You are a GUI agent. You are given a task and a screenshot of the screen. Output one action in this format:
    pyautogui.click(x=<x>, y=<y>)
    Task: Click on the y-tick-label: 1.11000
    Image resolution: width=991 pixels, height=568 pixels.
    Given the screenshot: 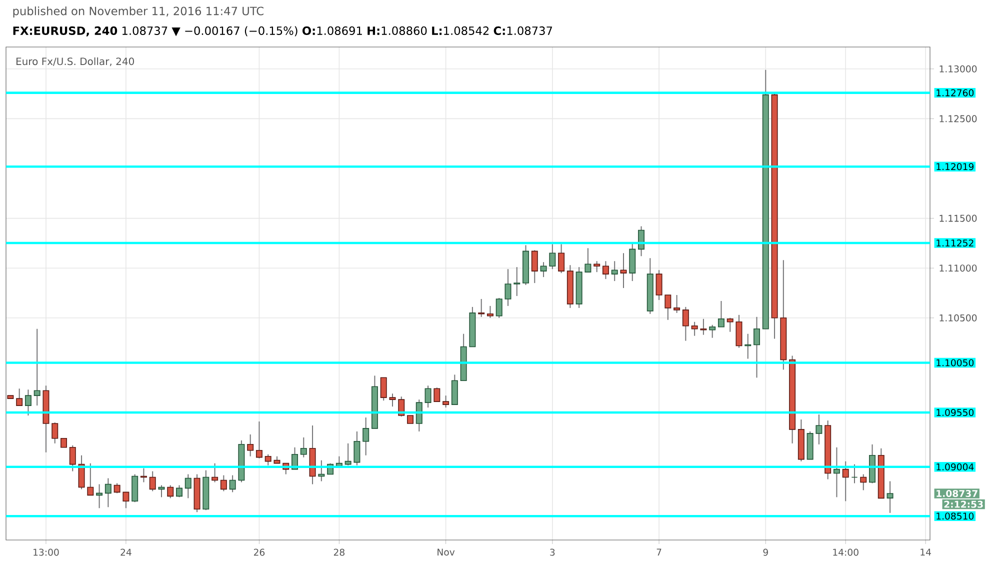 What is the action you would take?
    pyautogui.click(x=958, y=268)
    